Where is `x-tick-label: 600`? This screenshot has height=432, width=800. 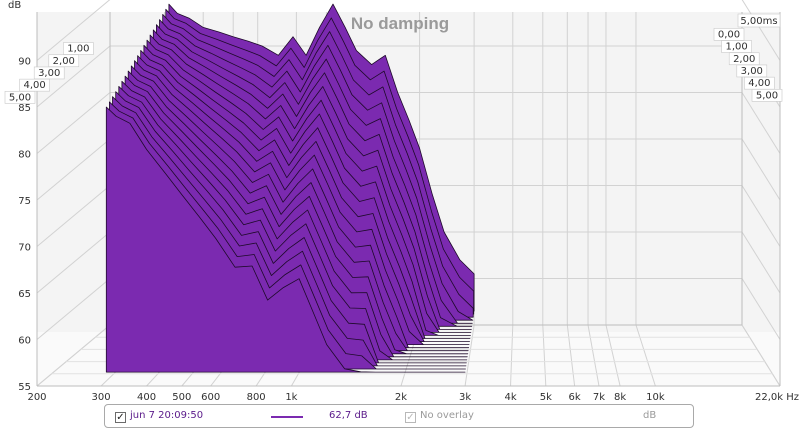
x-tick-label: 600 is located at coordinates (210, 397).